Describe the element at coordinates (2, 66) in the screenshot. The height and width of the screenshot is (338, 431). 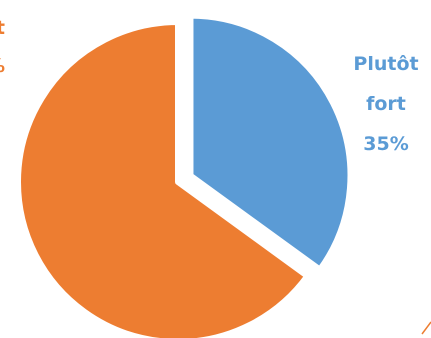
I see `data-label-1-line-1: %` at that location.